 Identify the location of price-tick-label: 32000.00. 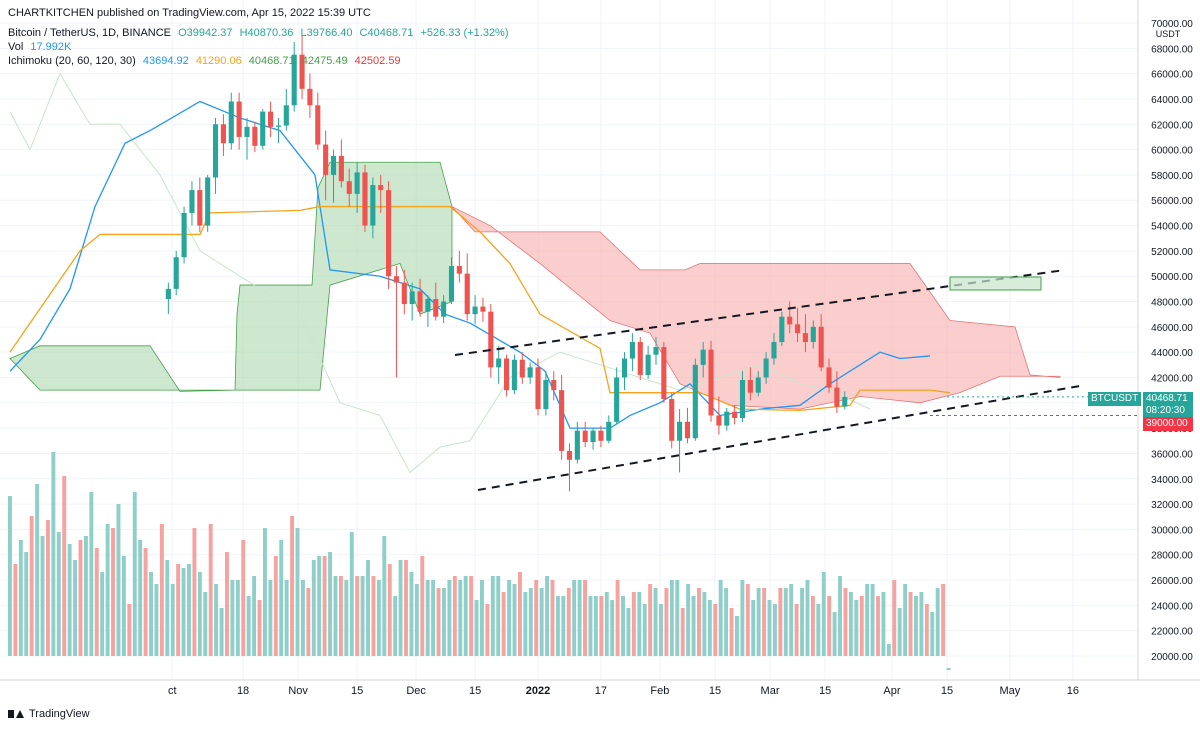
(1172, 505).